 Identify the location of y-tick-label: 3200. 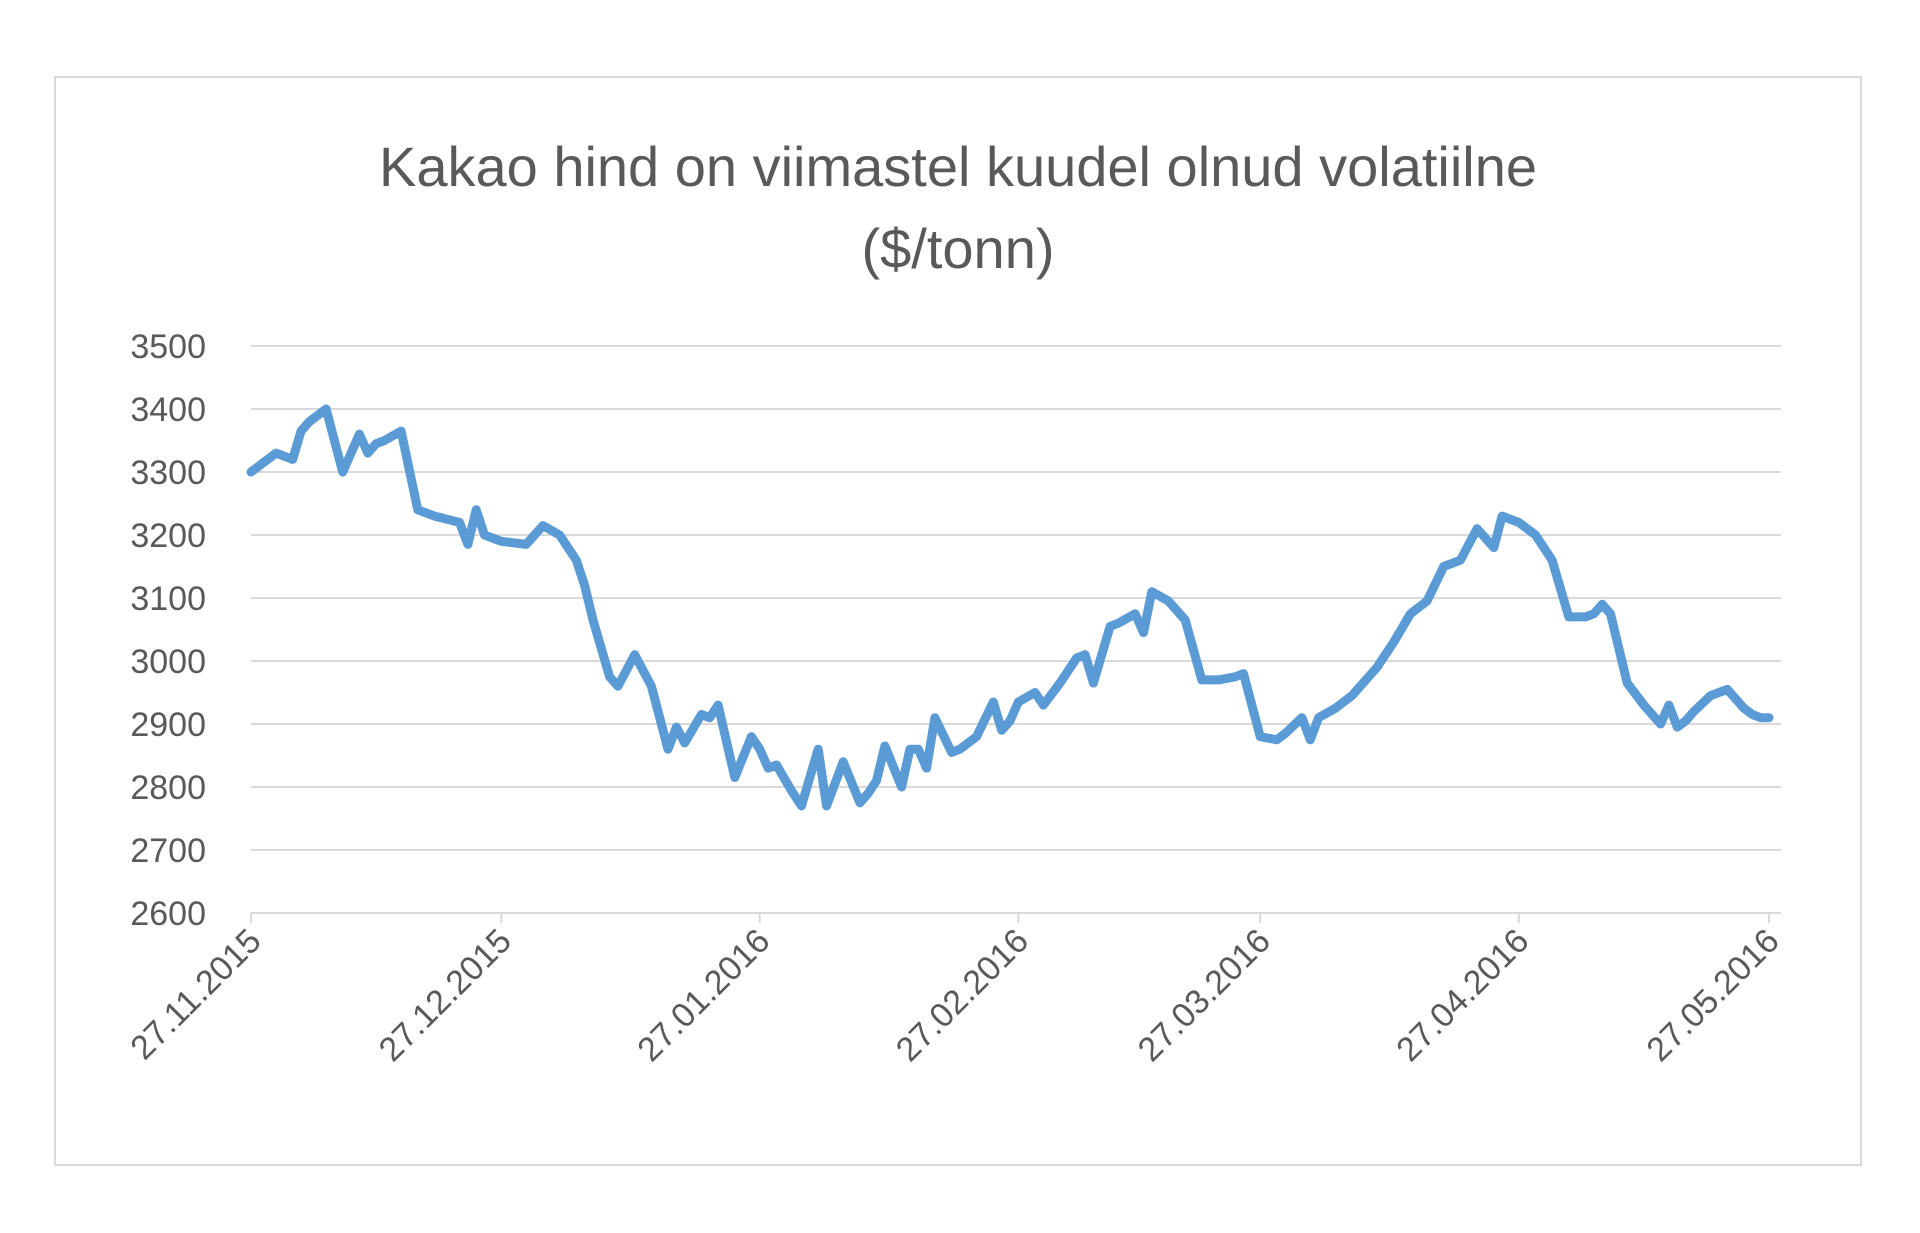
(168, 536).